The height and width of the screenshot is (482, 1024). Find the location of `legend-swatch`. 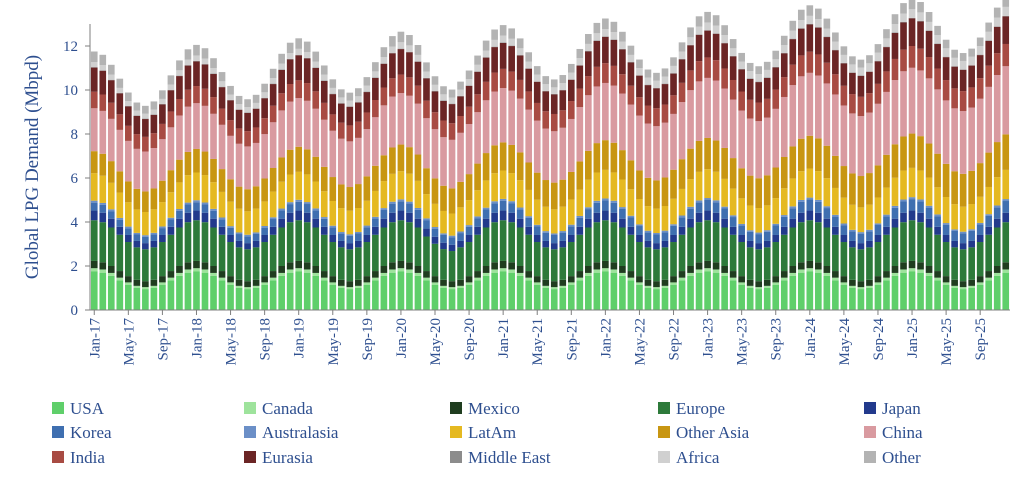

legend-swatch is located at coordinates (870, 432).